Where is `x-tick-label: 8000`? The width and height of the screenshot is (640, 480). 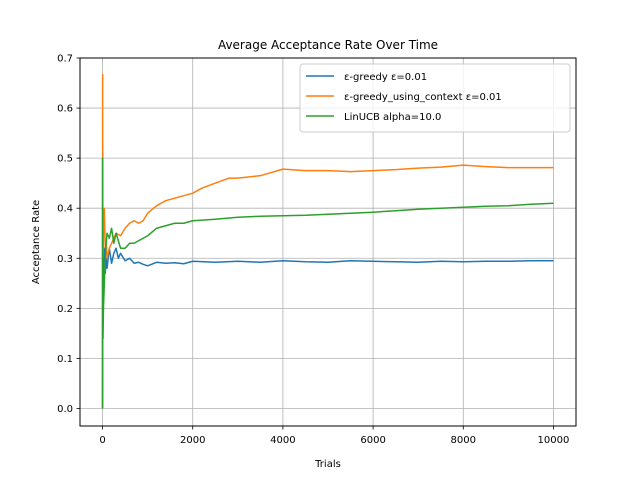 x-tick-label: 8000 is located at coordinates (463, 440).